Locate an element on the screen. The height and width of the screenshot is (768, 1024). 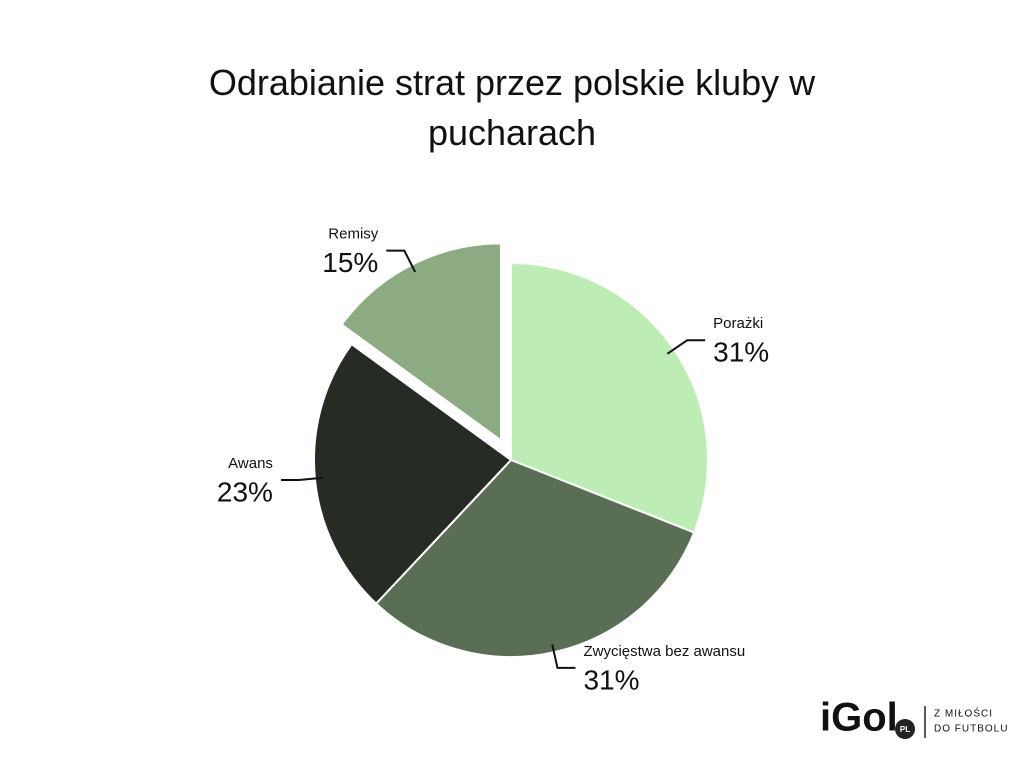
logo-tagline: Z MIŁOŚCI is located at coordinates (963, 713).